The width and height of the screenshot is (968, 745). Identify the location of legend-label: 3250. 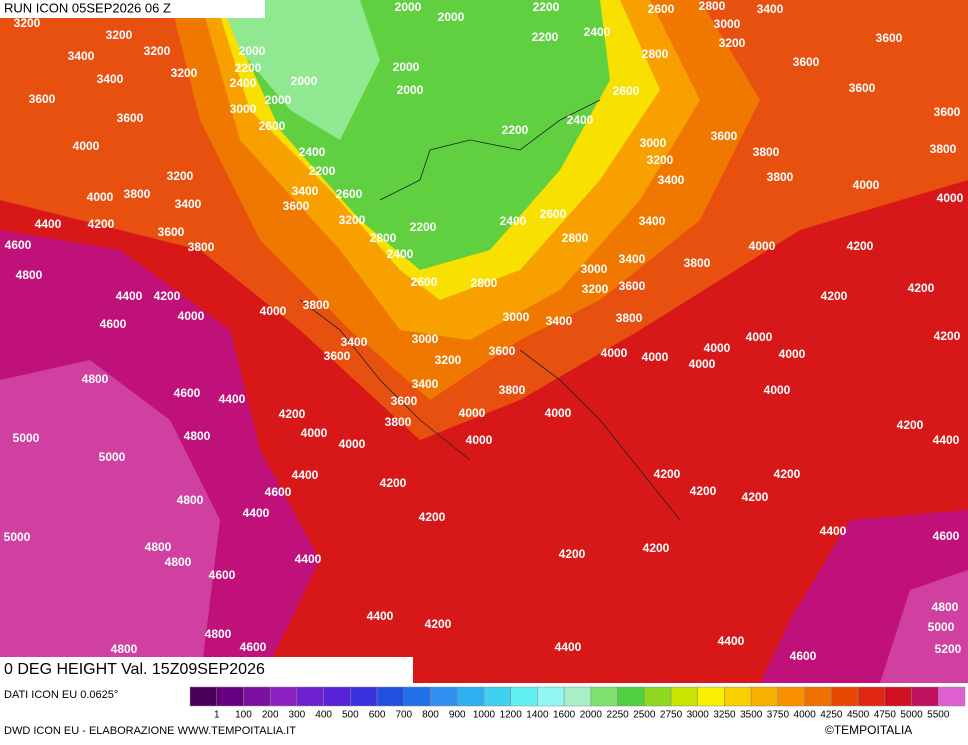
(724, 715).